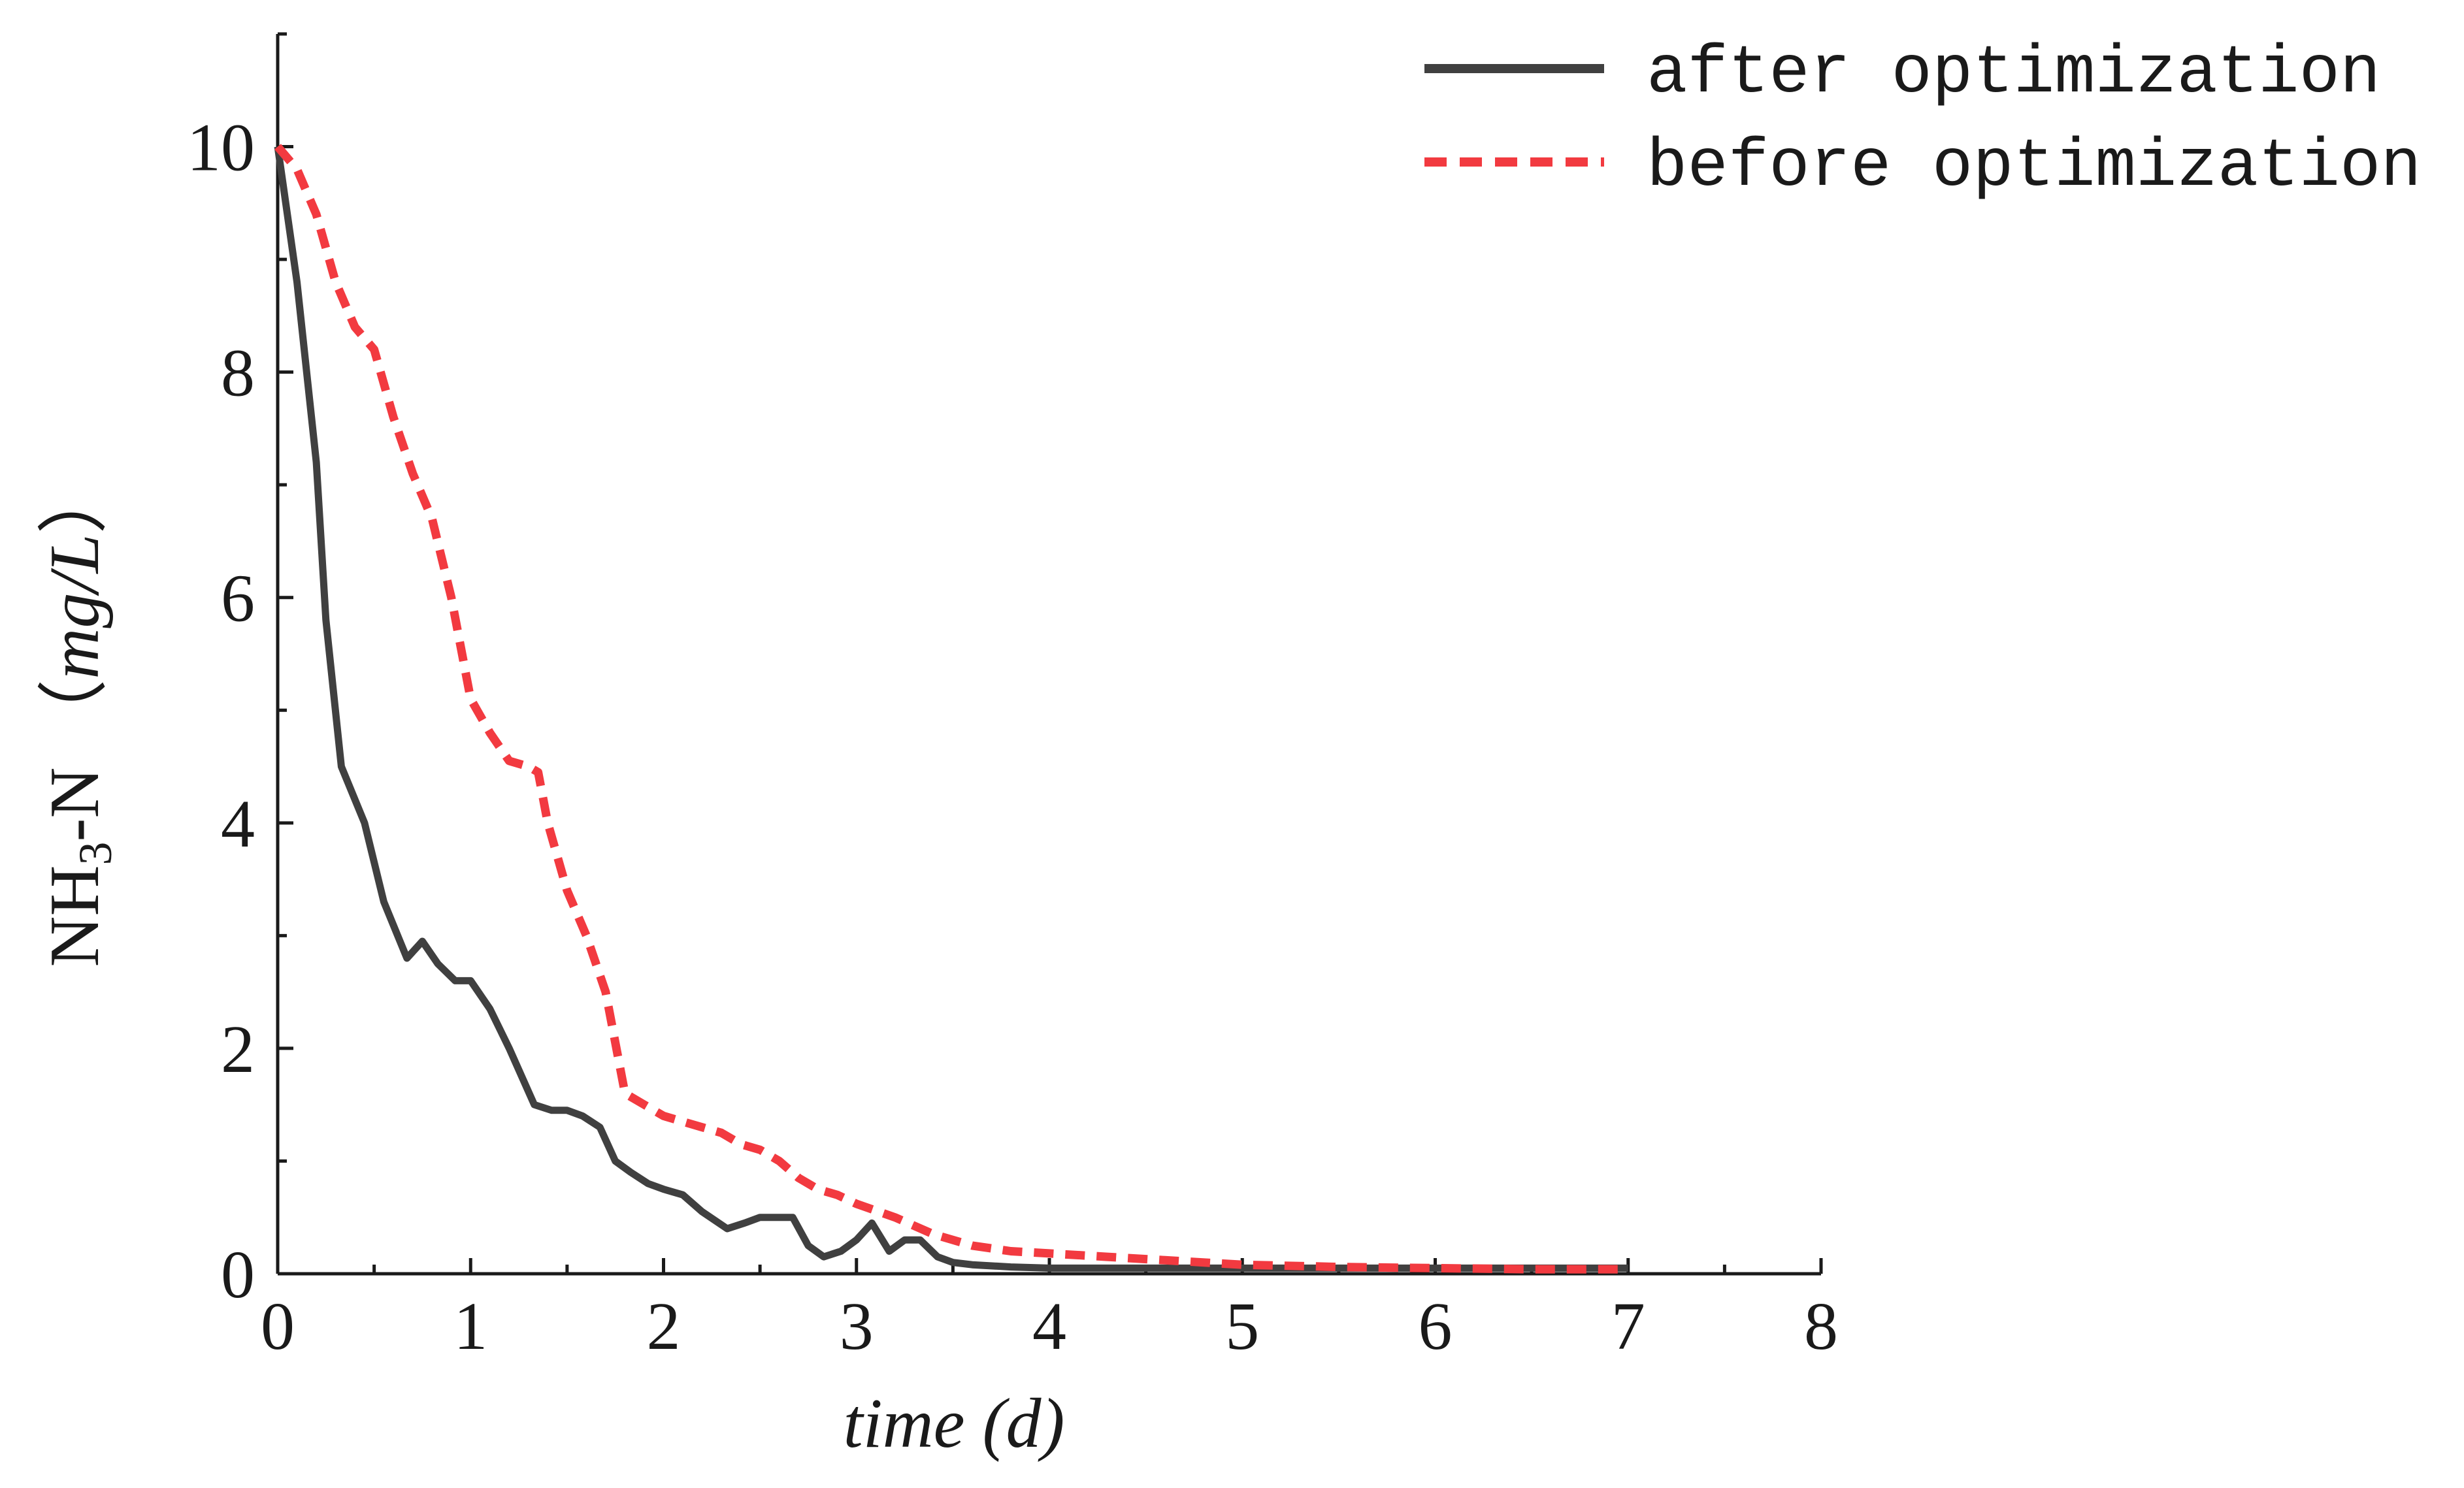 Image resolution: width=2464 pixels, height=1488 pixels. What do you see at coordinates (278, 1327) in the screenshot?
I see `x-tick-label: 0` at bounding box center [278, 1327].